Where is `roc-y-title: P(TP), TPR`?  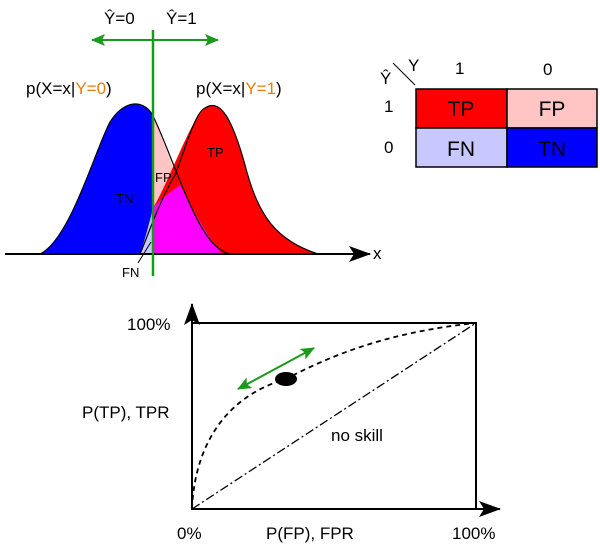
roc-y-title: P(TP), TPR is located at coordinates (126, 412).